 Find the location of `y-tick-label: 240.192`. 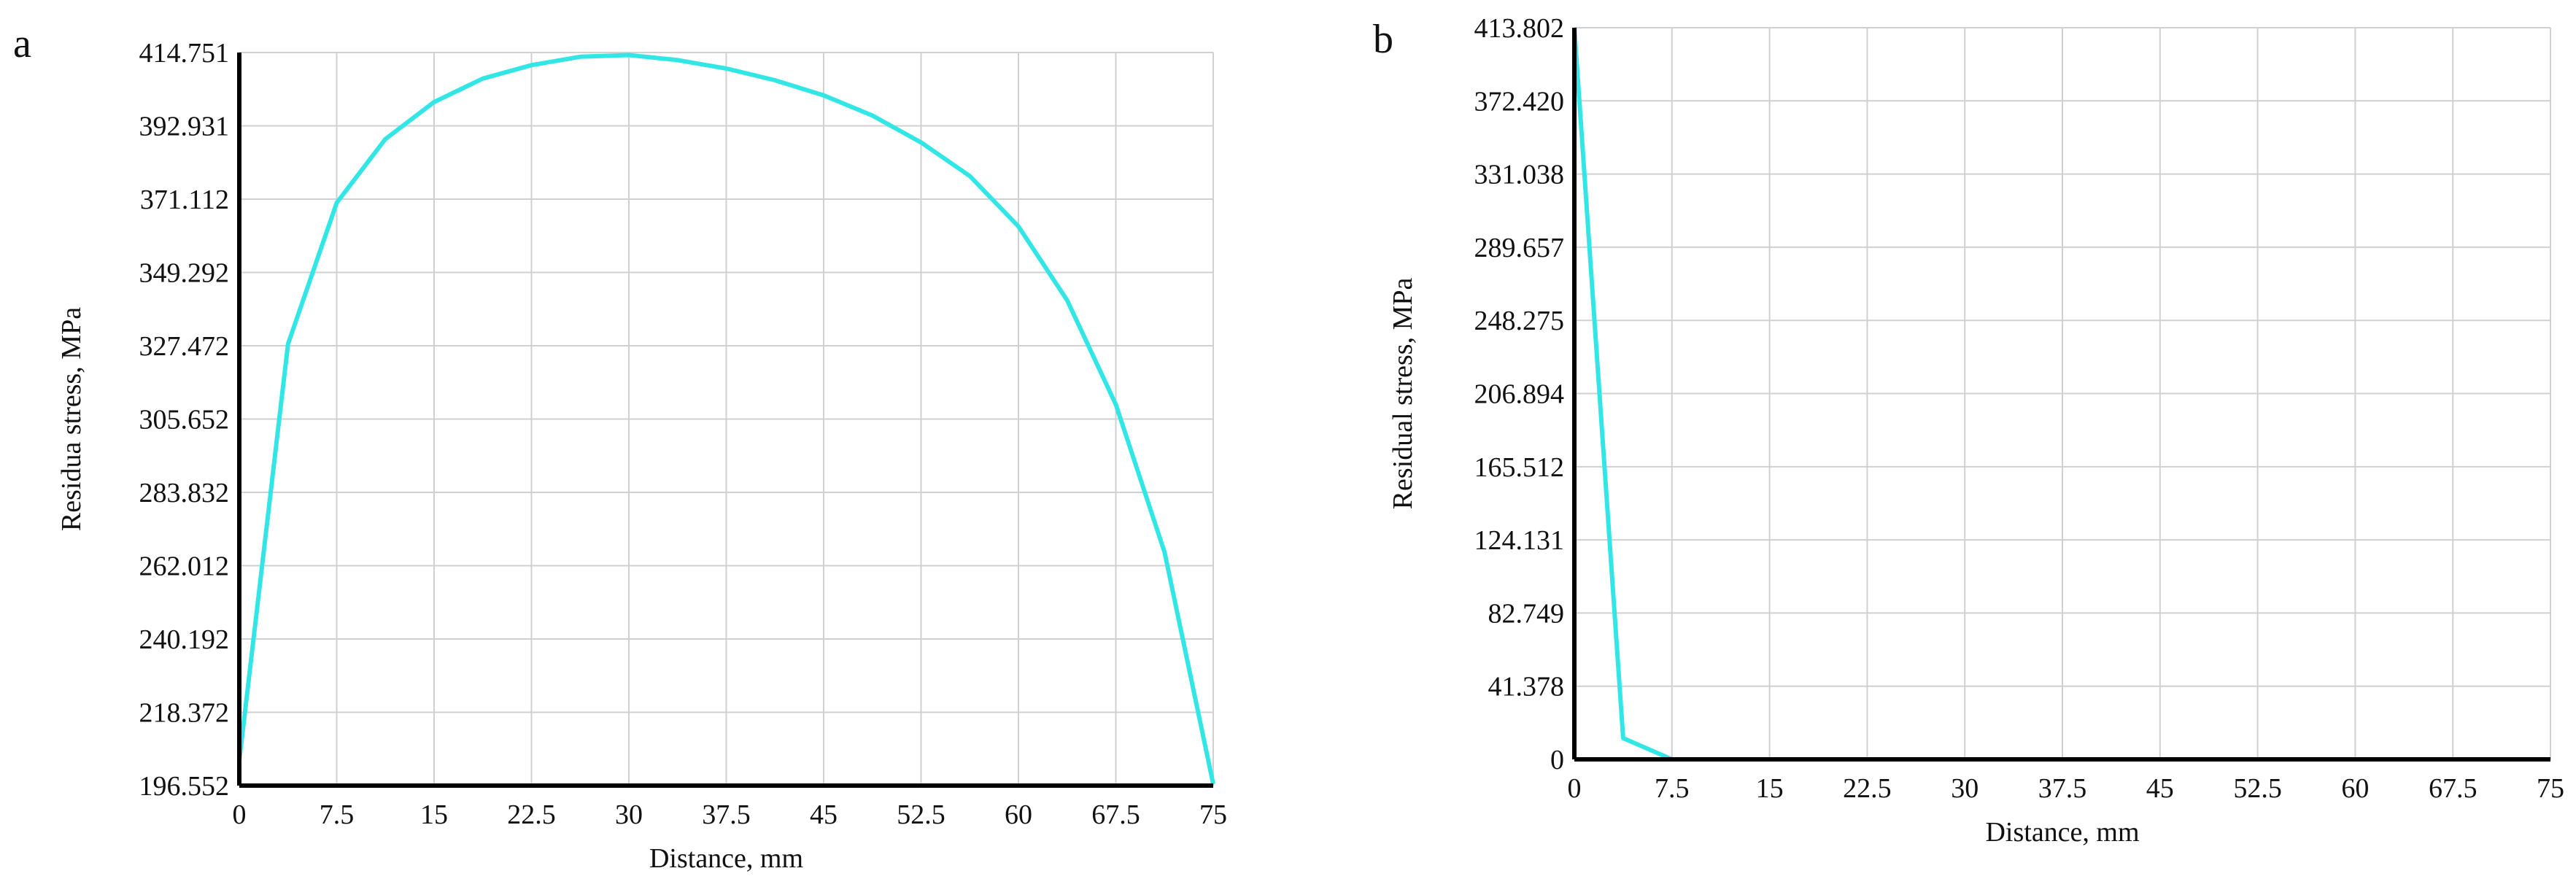

y-tick-label: 240.192 is located at coordinates (184, 639).